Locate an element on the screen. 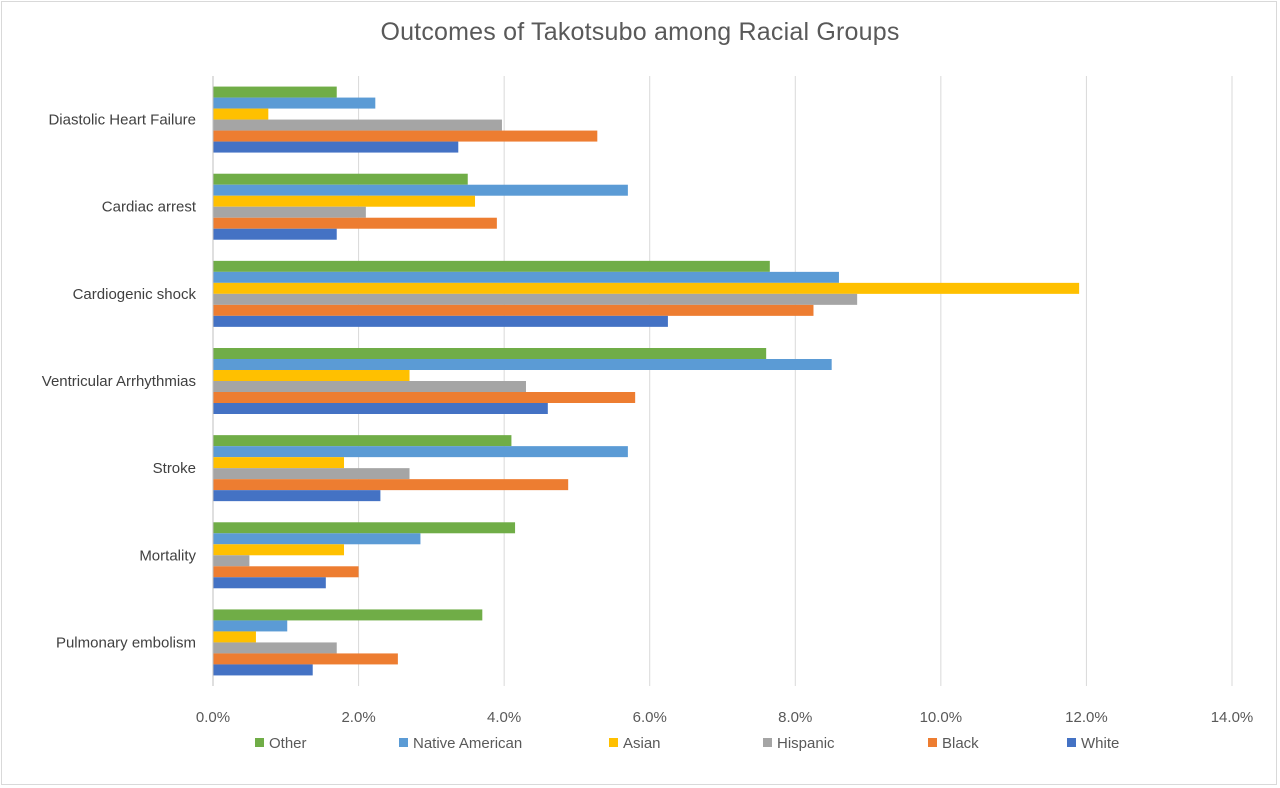 The width and height of the screenshot is (1280, 788). category-label: Cardiogenic shock is located at coordinates (135, 294).